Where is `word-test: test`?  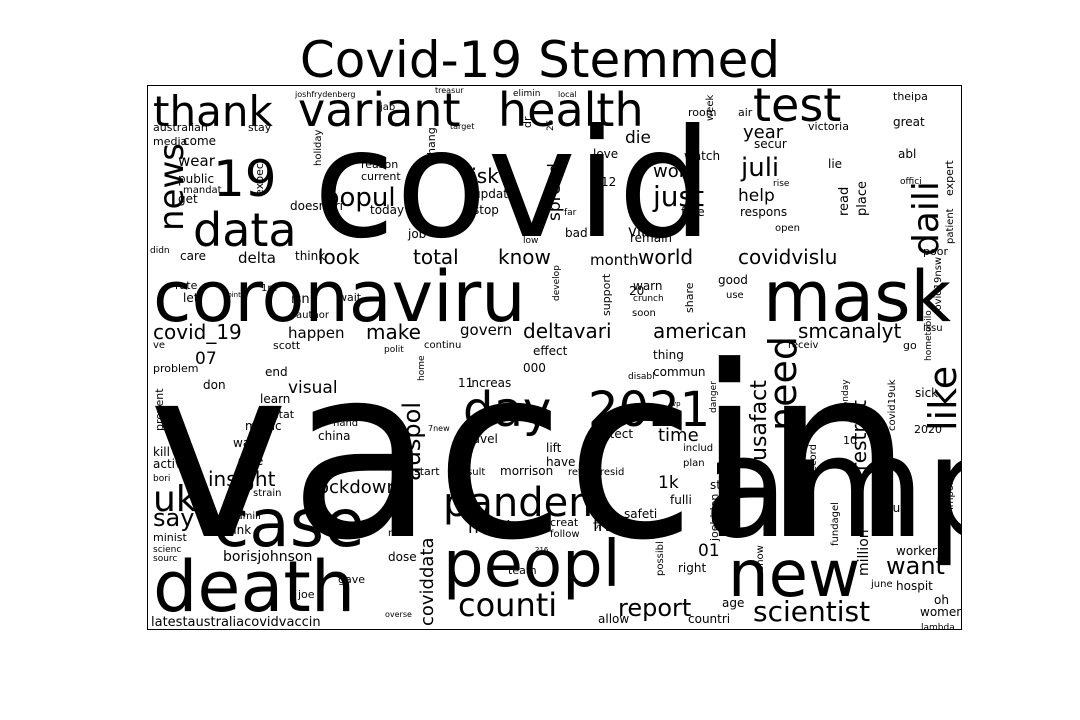
word-test: test is located at coordinates (797, 109).